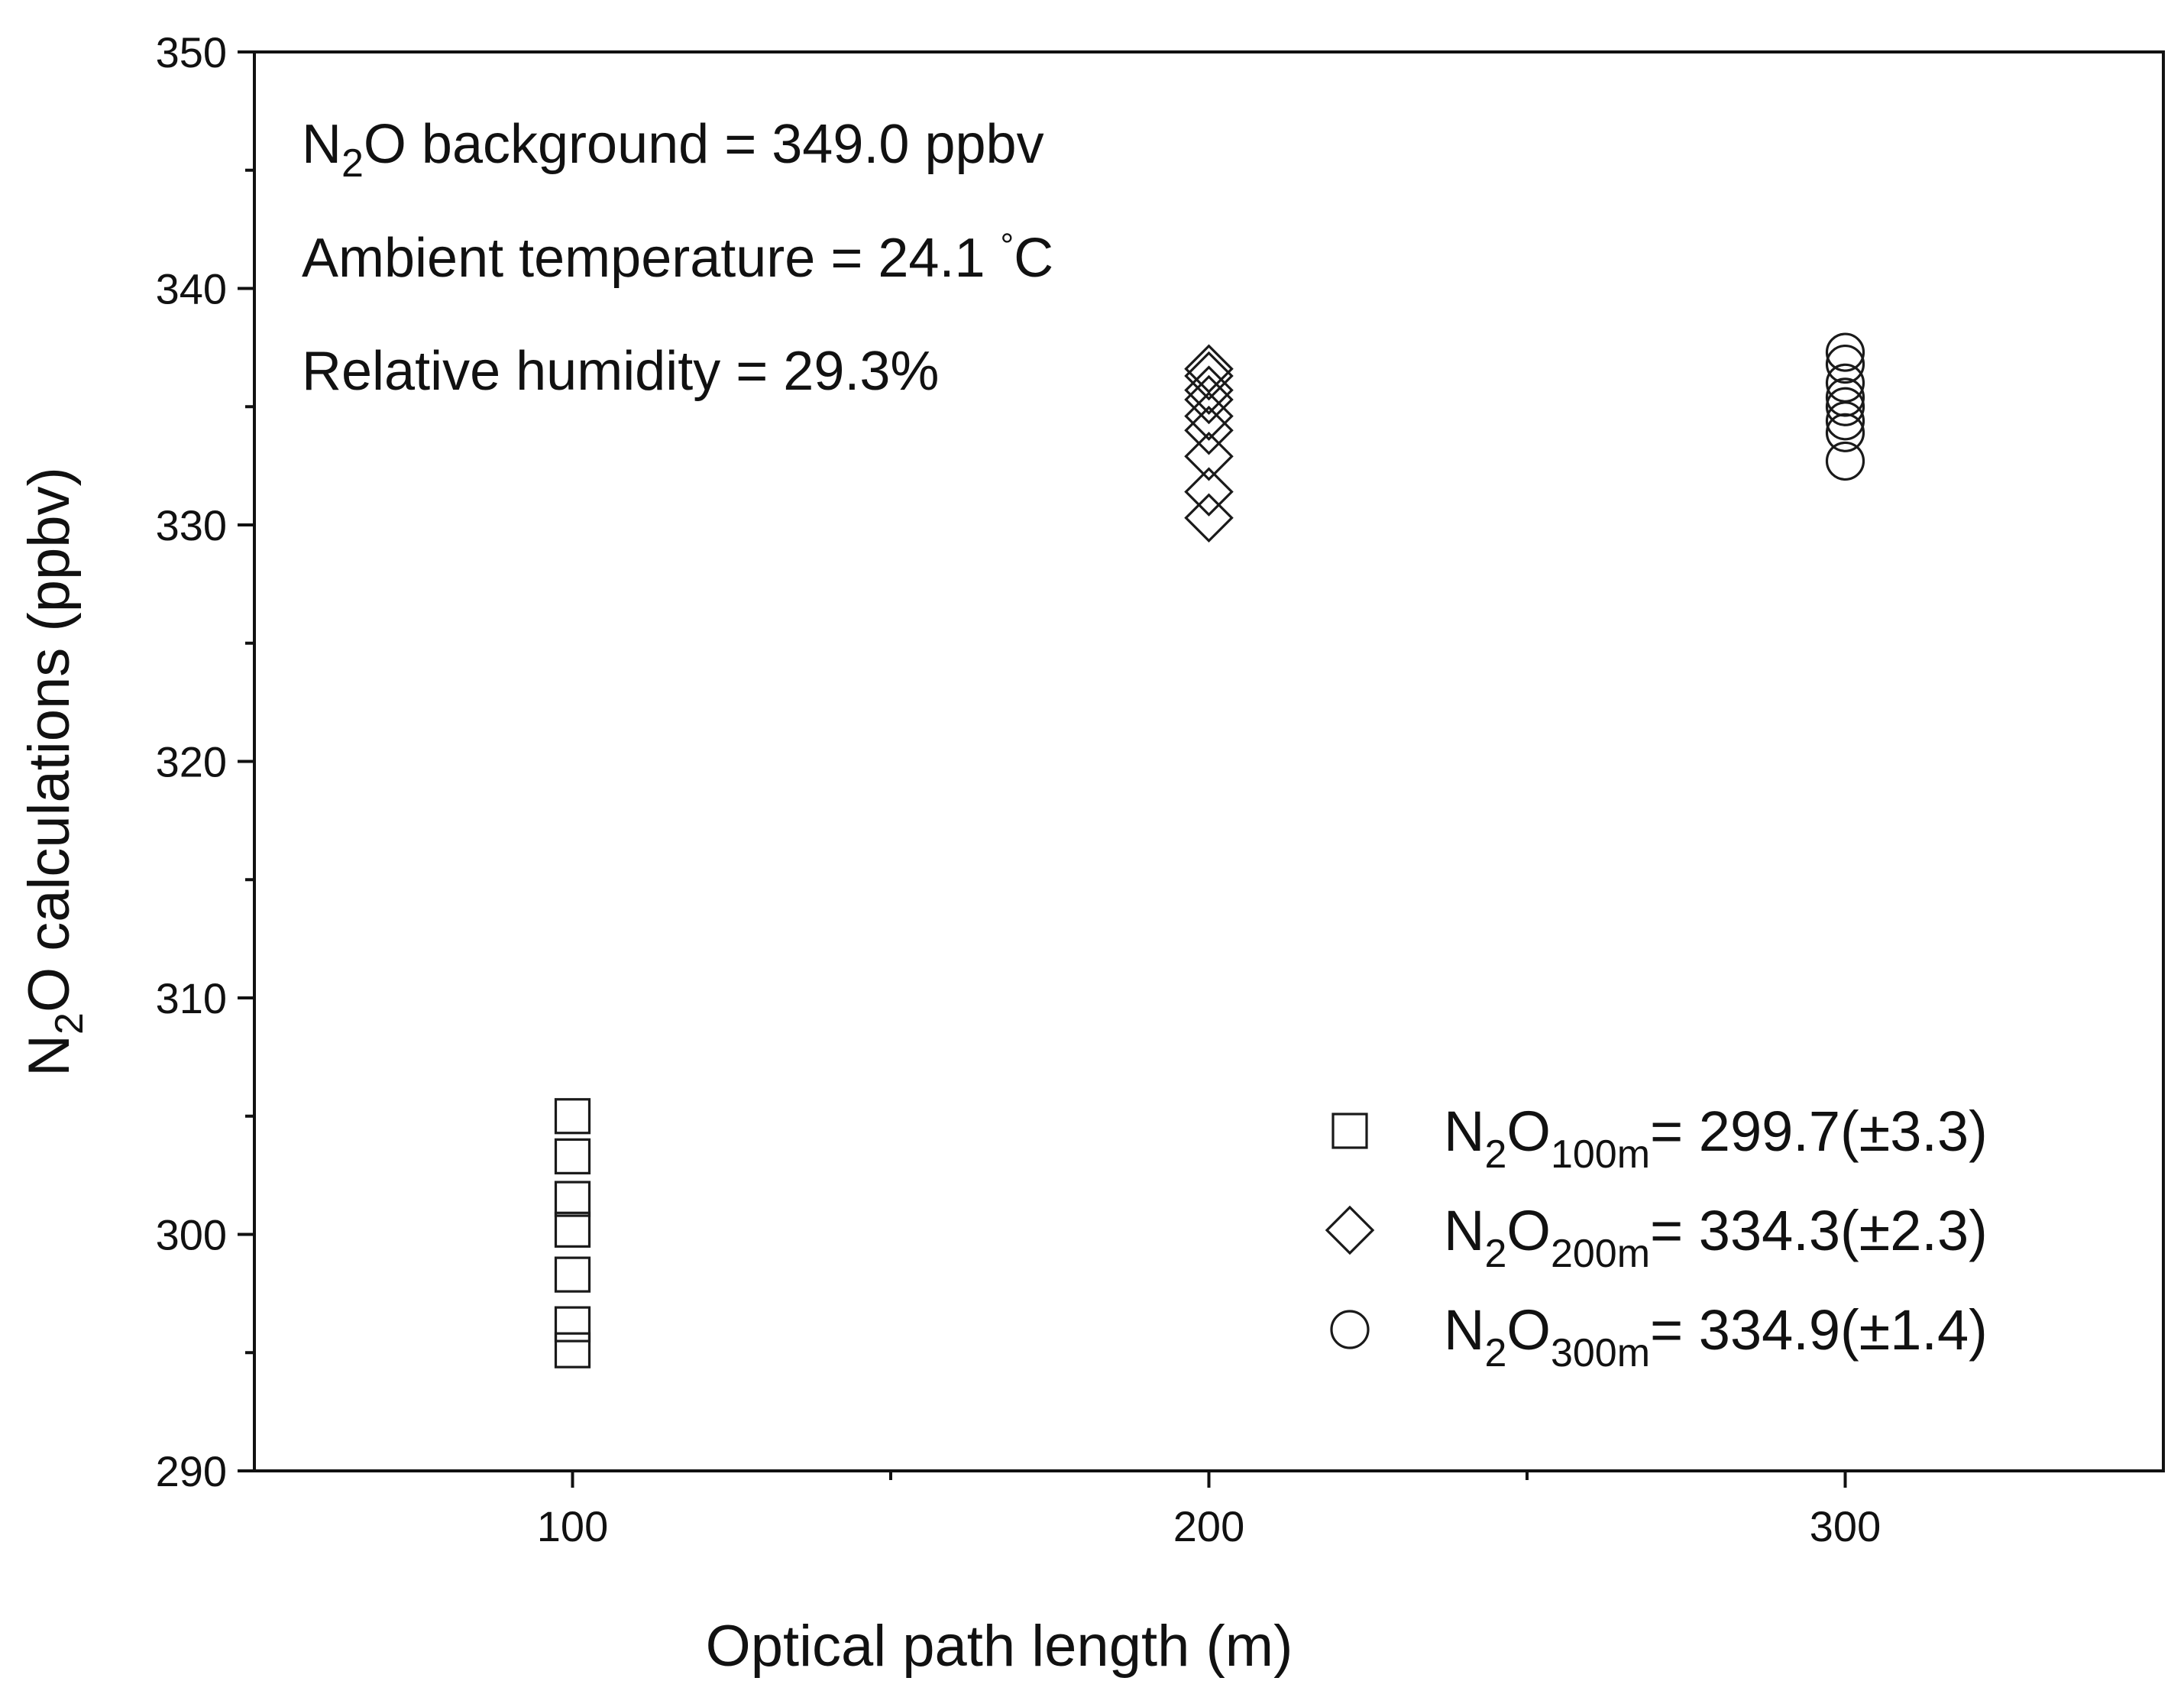  Describe the element at coordinates (191, 289) in the screenshot. I see `y-tick-label: 340` at that location.